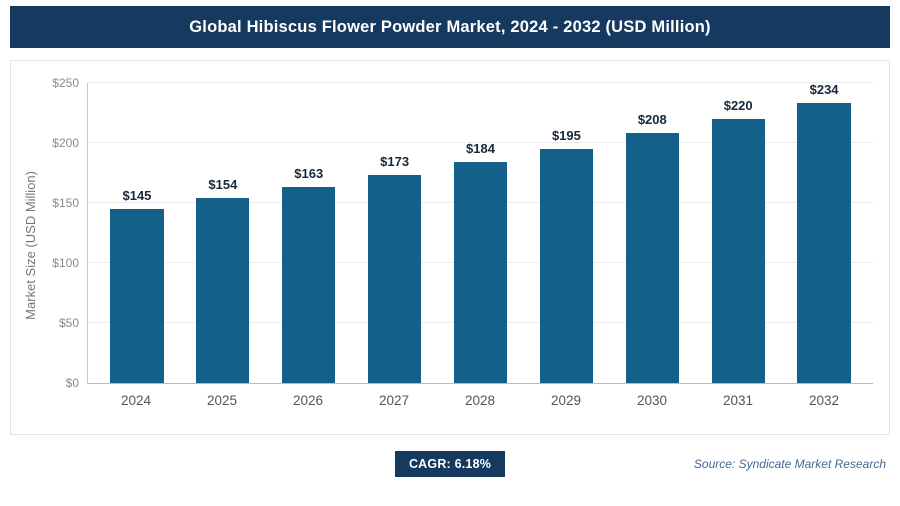  What do you see at coordinates (738, 400) in the screenshot?
I see `x-tick-label: 2031` at bounding box center [738, 400].